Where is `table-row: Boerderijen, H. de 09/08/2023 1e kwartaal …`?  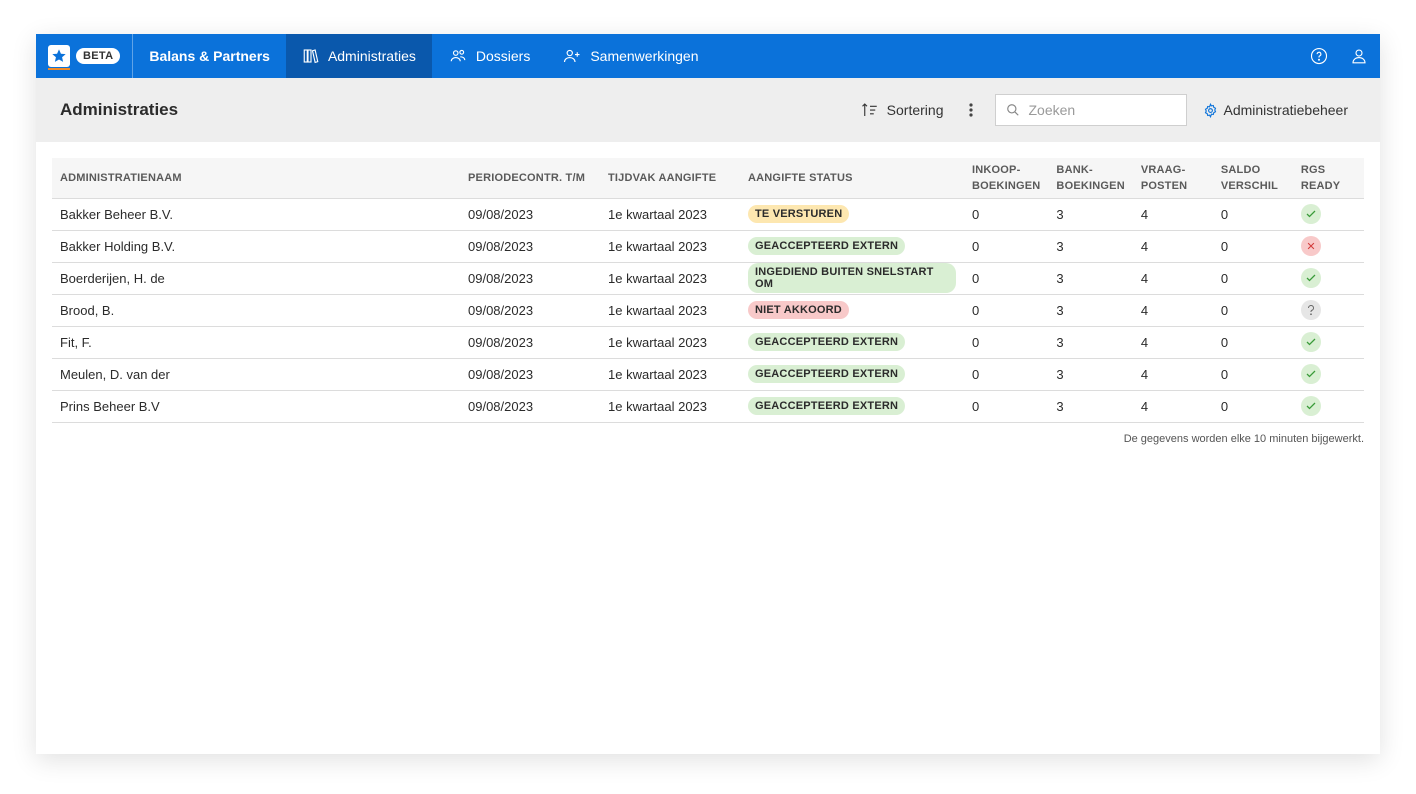 table-row: Boerderijen, H. de 09/08/2023 1e kwartaal … is located at coordinates (708, 278).